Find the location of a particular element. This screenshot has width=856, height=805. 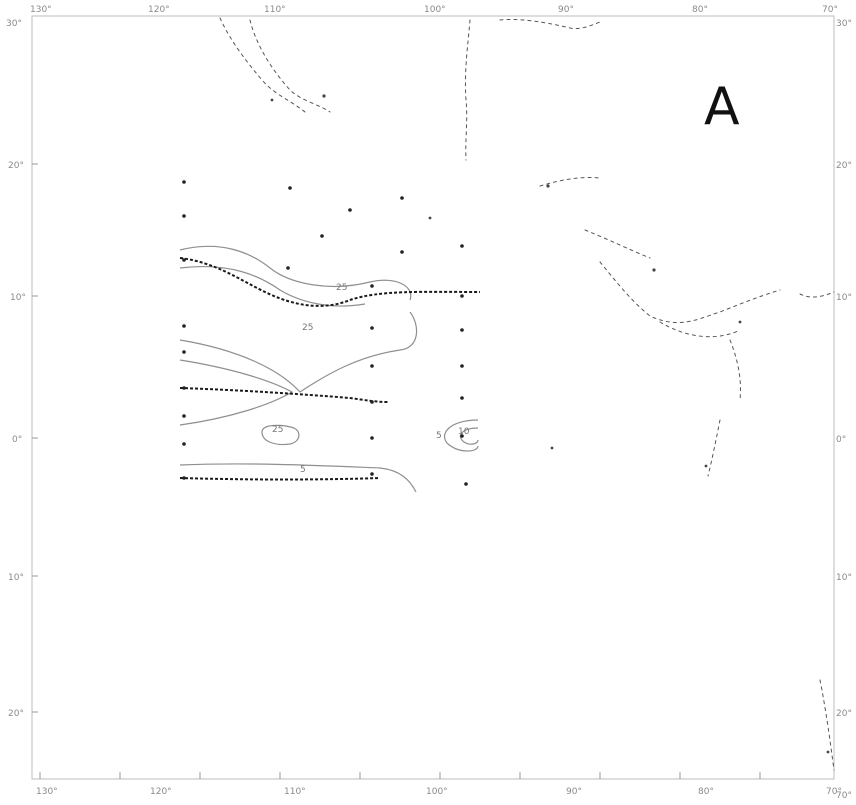

top-lon-label: 90° is located at coordinates (566, 10).